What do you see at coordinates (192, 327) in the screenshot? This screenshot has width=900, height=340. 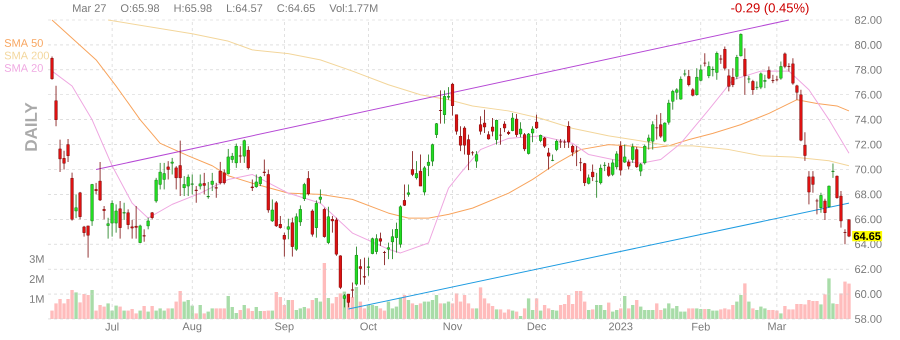 I see `x-tick-label: Aug` at bounding box center [192, 327].